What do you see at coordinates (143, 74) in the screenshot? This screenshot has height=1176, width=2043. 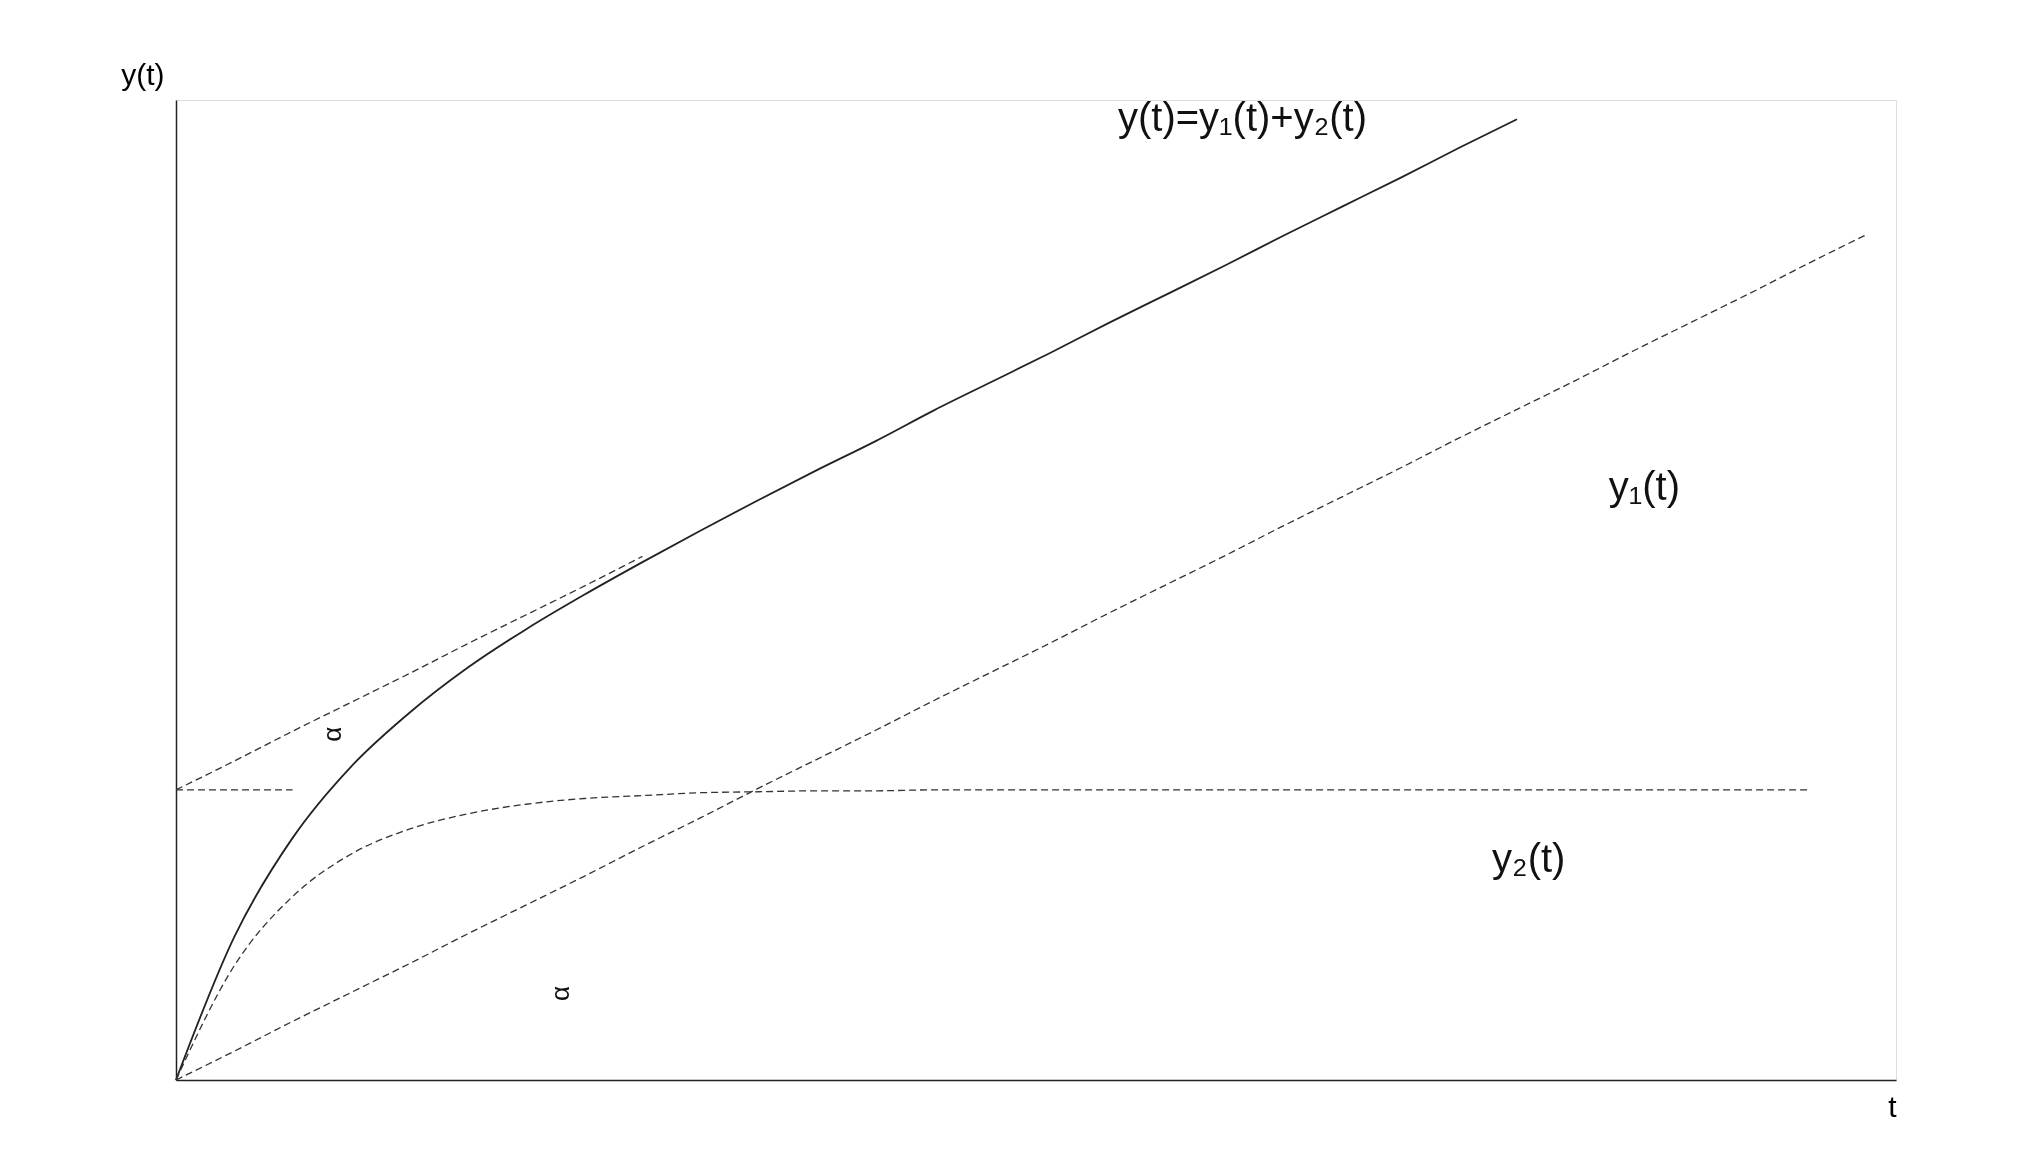 I see `y-axis-title: y(t)` at bounding box center [143, 74].